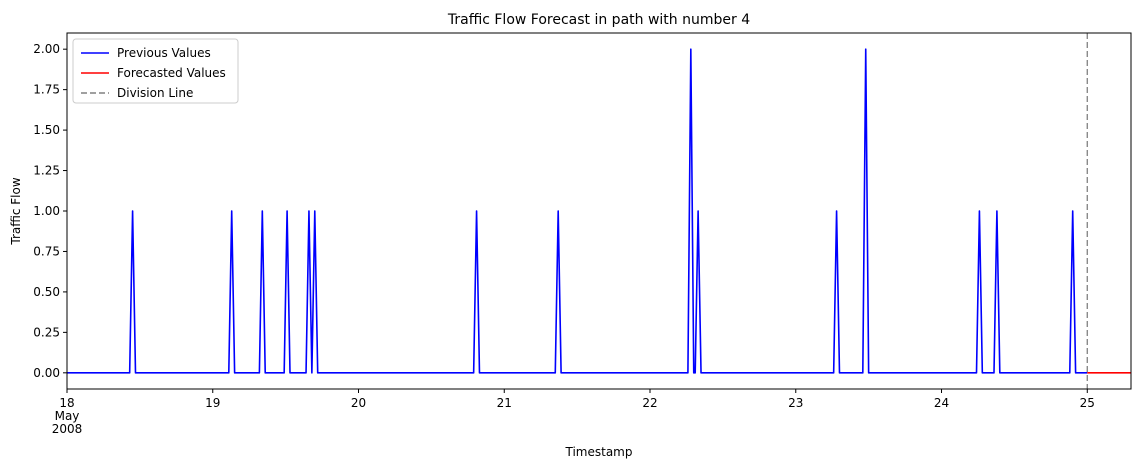 Image resolution: width=1132 pixels, height=461 pixels. What do you see at coordinates (46, 373) in the screenshot?
I see `y-tick-label: 0.00` at bounding box center [46, 373].